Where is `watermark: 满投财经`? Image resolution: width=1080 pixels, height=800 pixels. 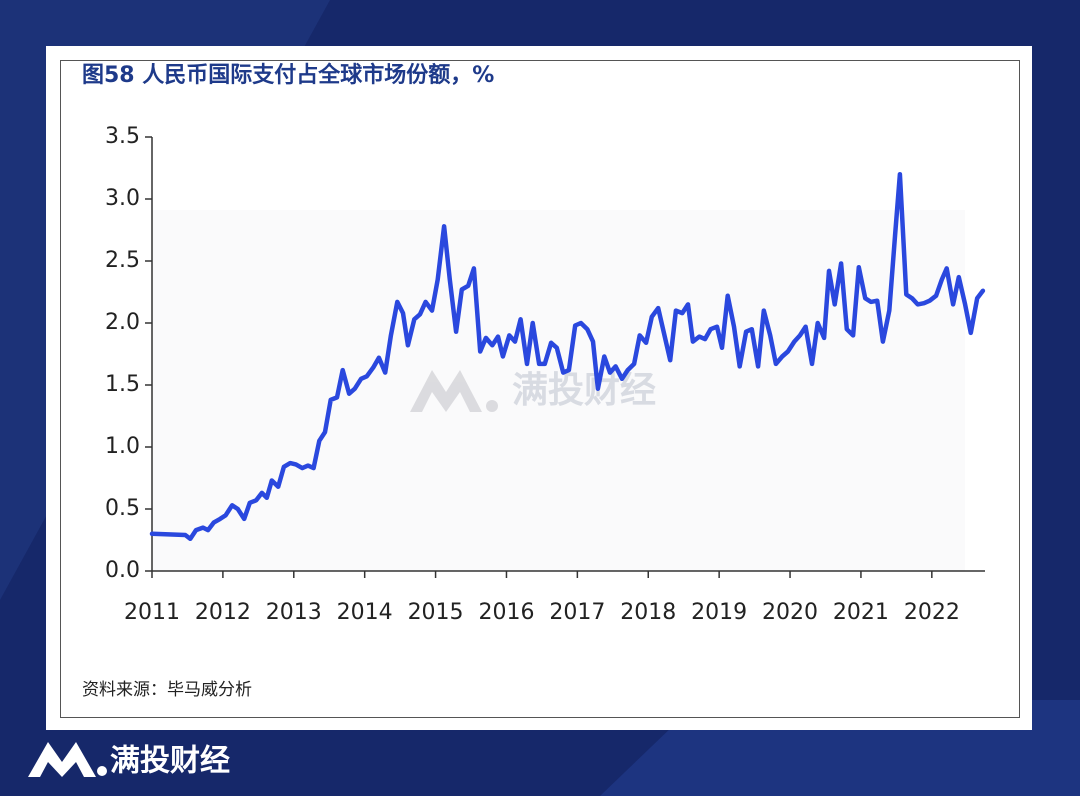 watermark: 满投财经 is located at coordinates (584, 390).